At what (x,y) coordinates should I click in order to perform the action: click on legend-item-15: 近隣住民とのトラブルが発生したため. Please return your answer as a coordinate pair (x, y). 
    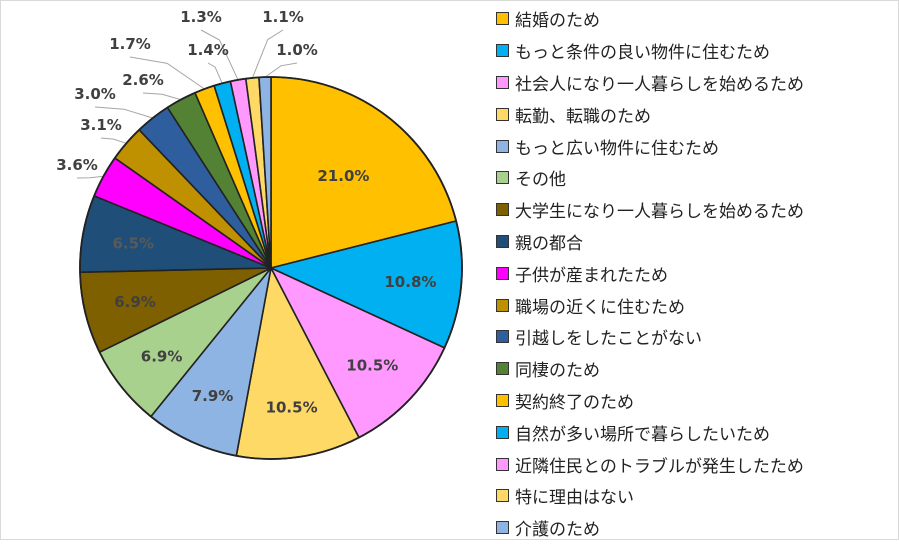
    Looking at the image, I should click on (696, 464).